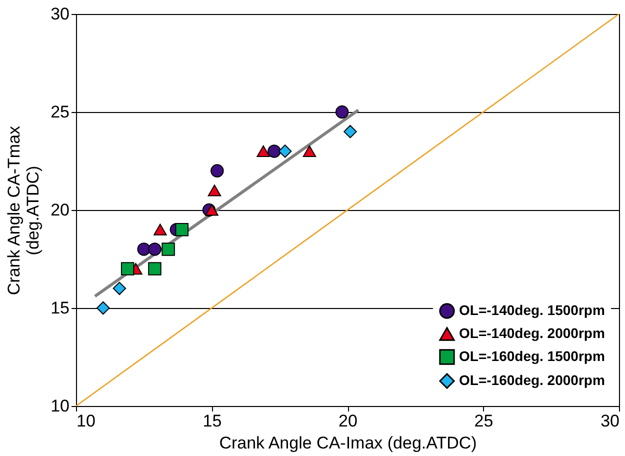  What do you see at coordinates (60, 406) in the screenshot?
I see `y-tick-label: 10` at bounding box center [60, 406].